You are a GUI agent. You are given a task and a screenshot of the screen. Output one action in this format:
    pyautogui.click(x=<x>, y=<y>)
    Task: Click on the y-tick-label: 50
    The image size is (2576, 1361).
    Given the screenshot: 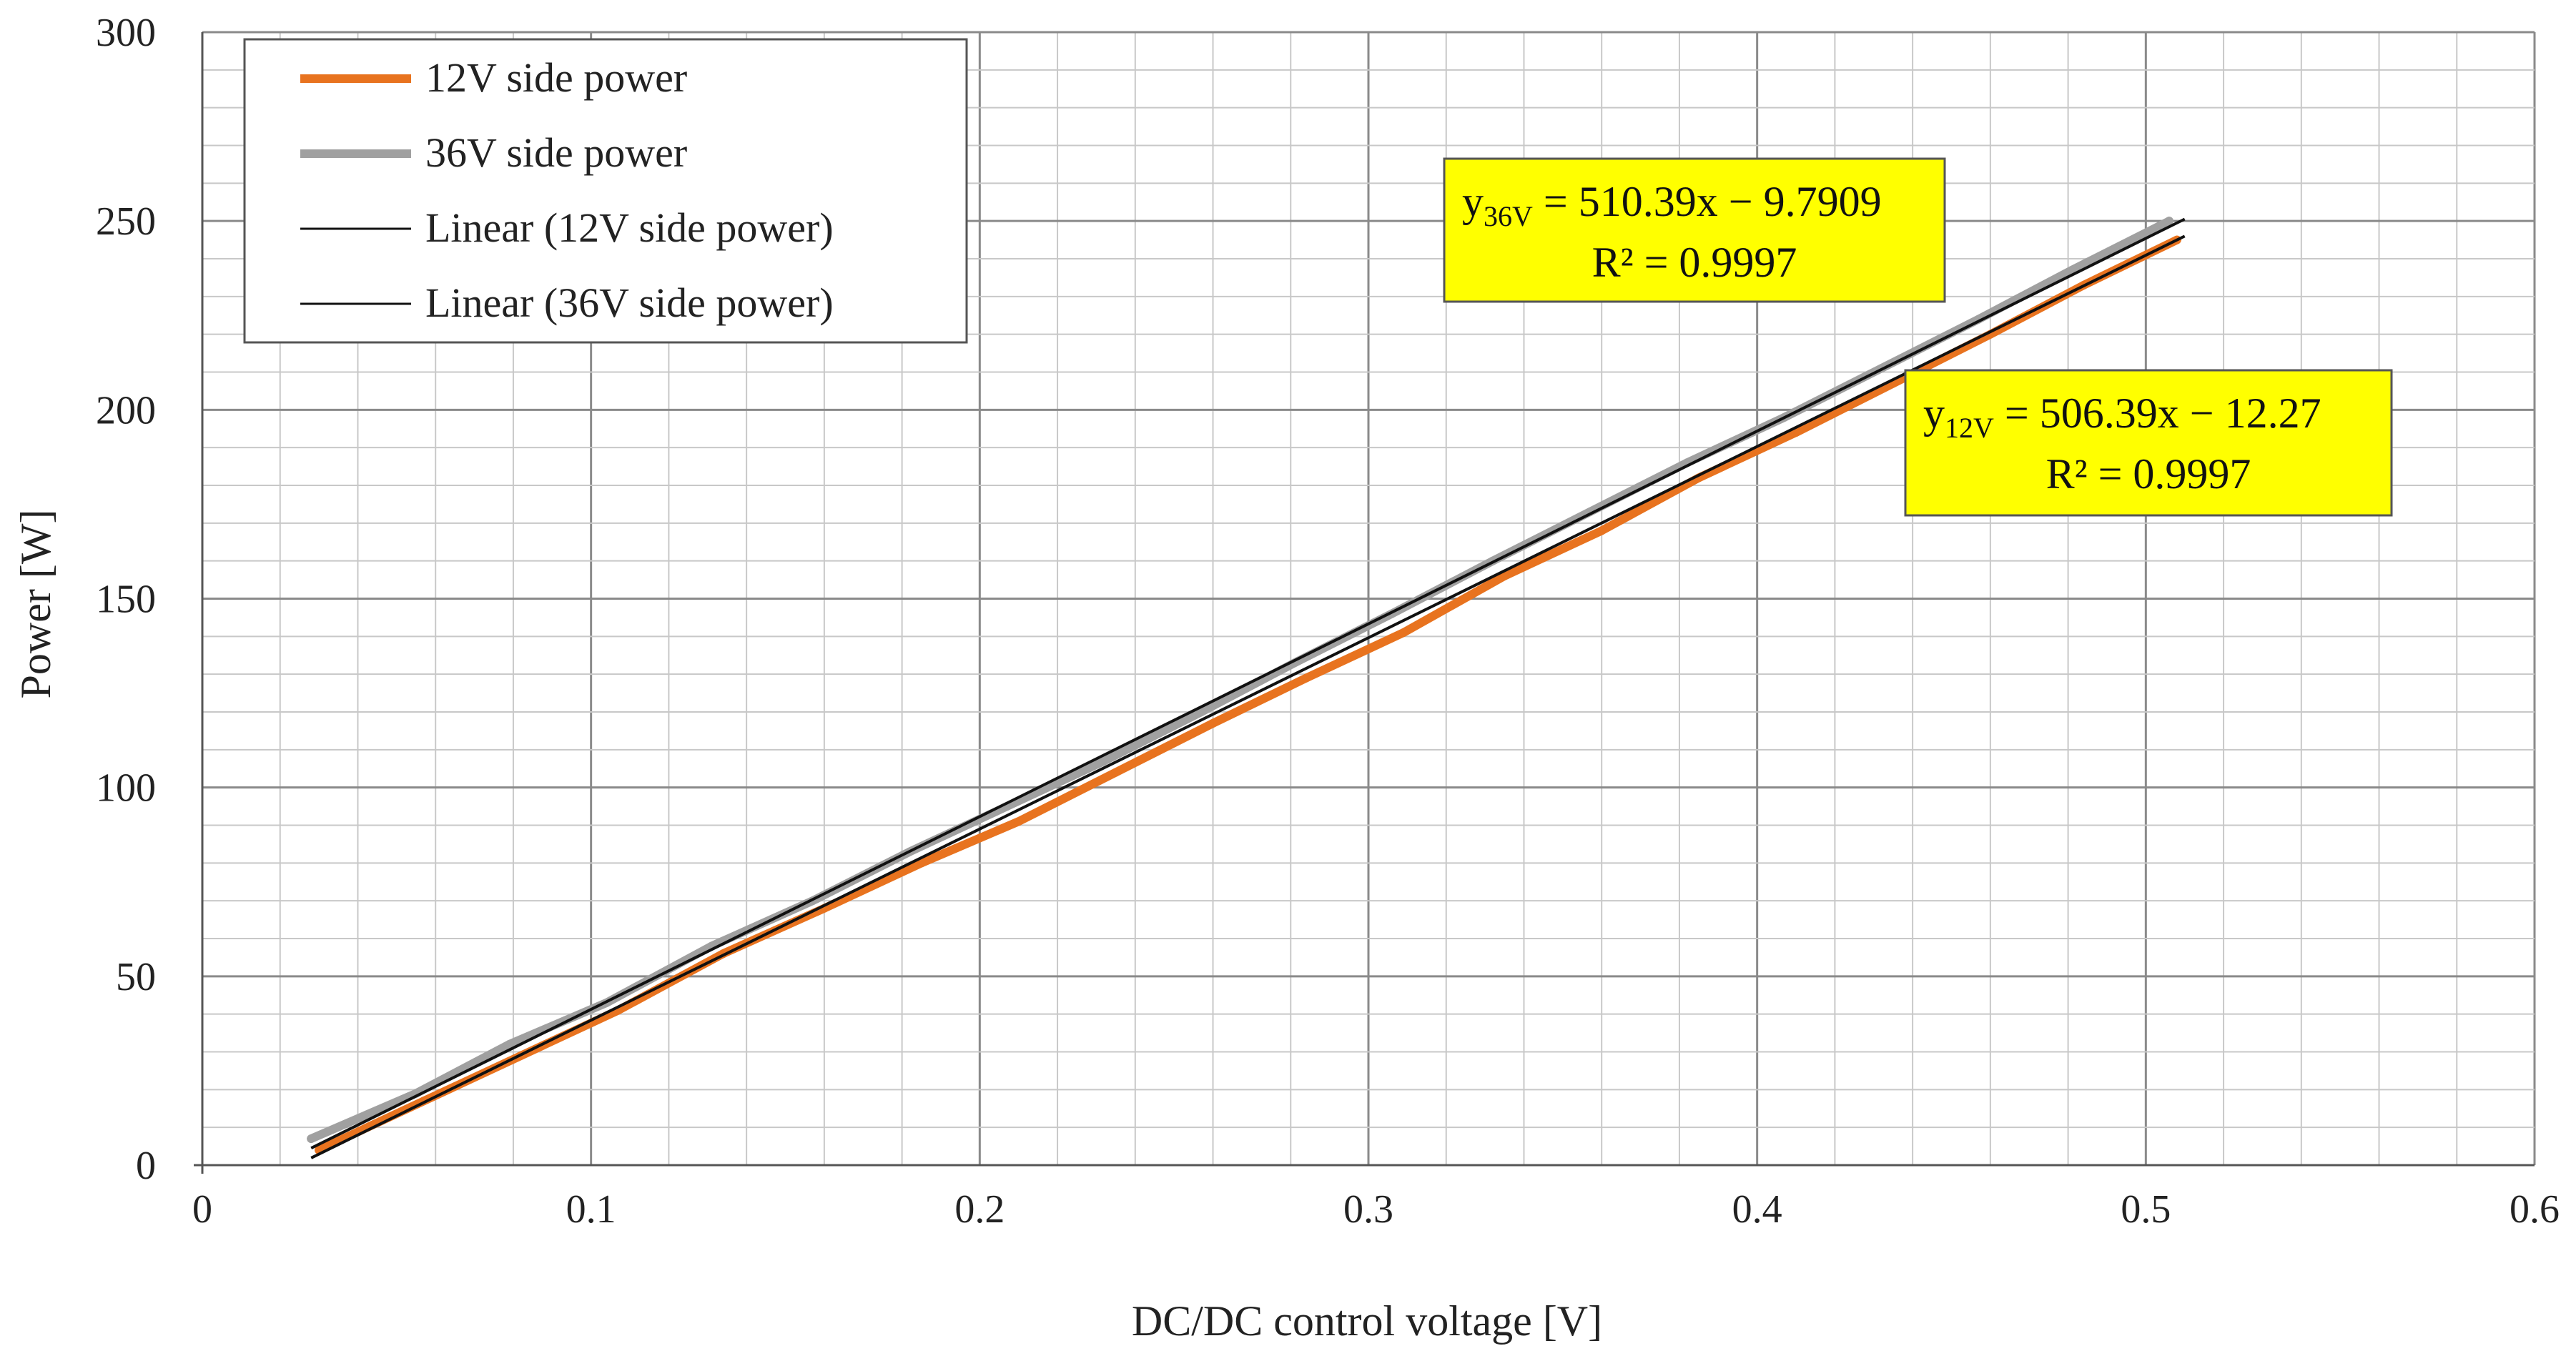 What is the action you would take?
    pyautogui.click(x=136, y=977)
    